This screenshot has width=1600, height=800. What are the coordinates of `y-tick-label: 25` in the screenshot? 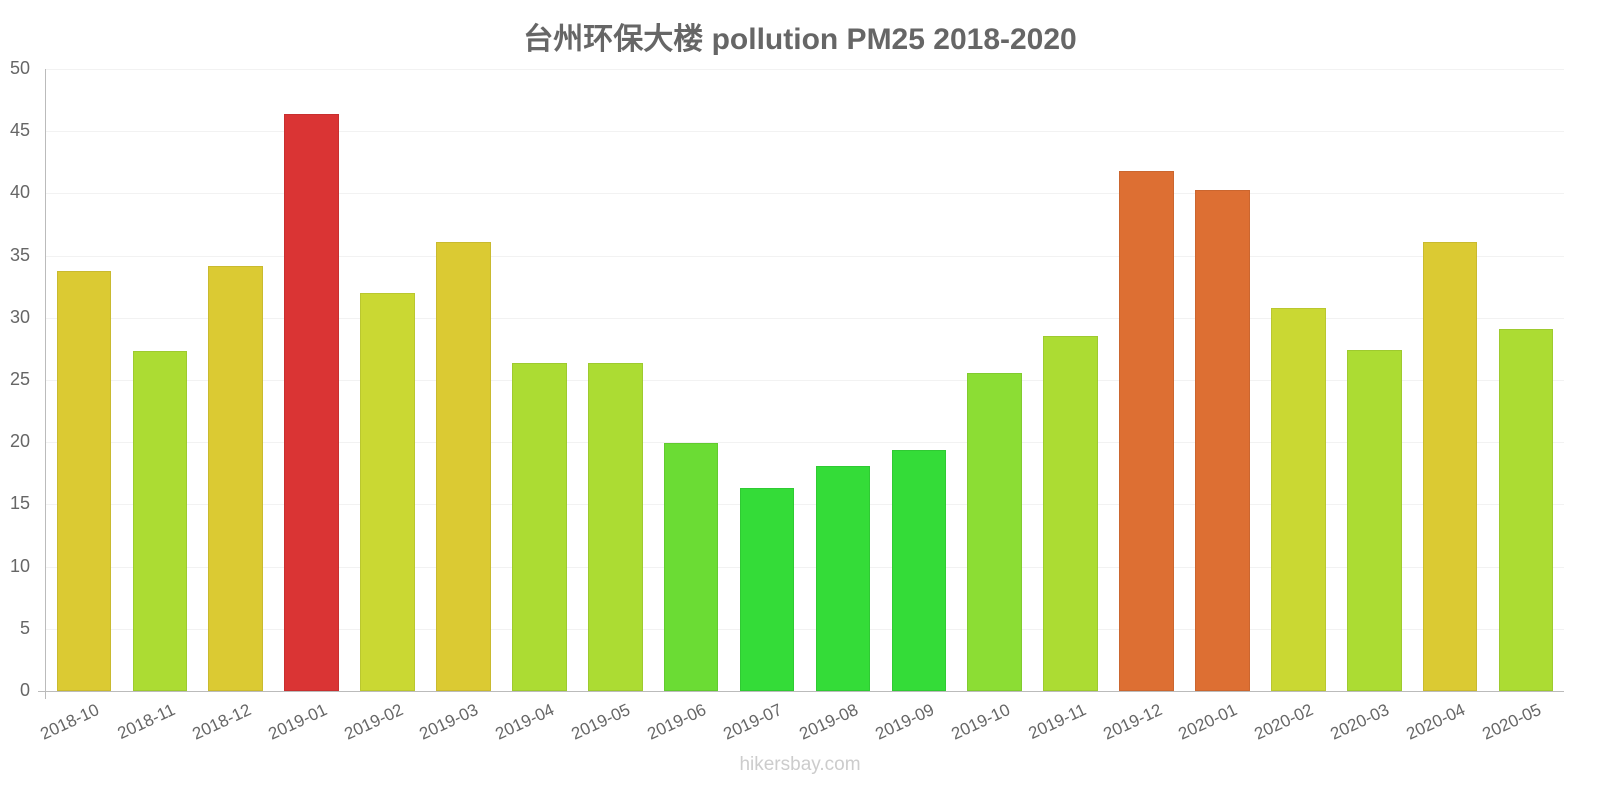 It's located at (19, 379).